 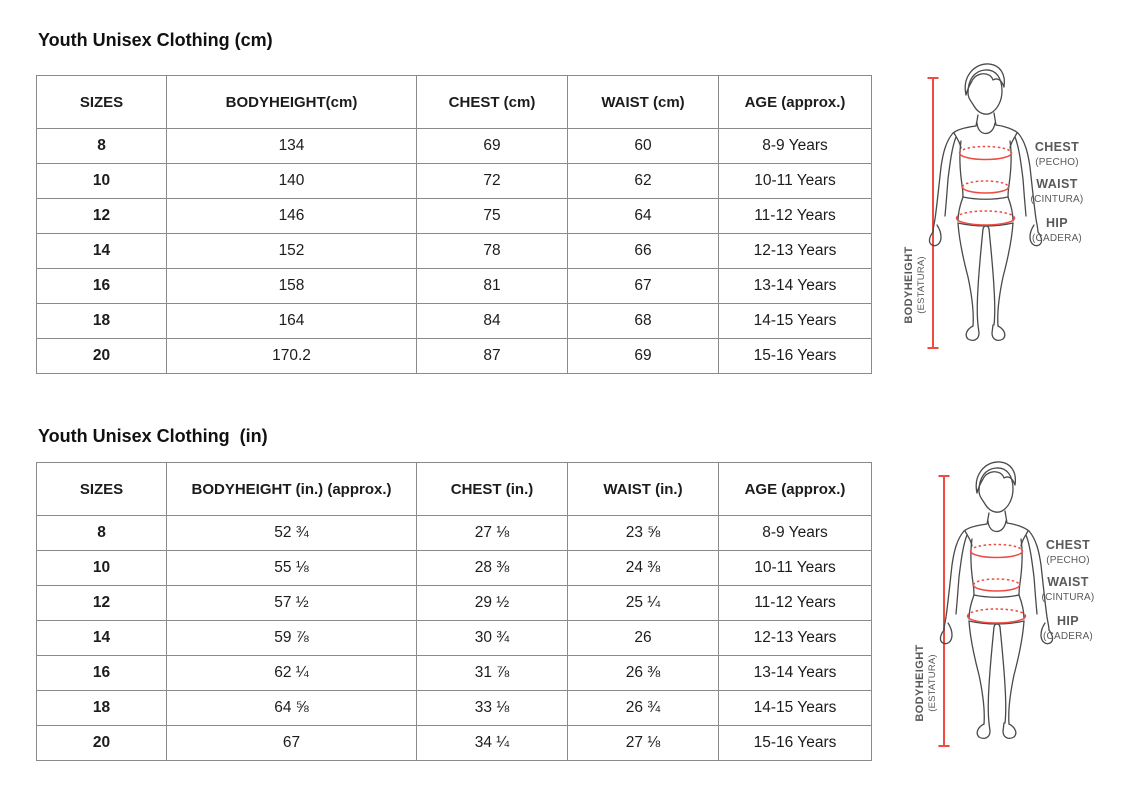 I want to click on value-cell: 26 ¾, so click(x=643, y=708).